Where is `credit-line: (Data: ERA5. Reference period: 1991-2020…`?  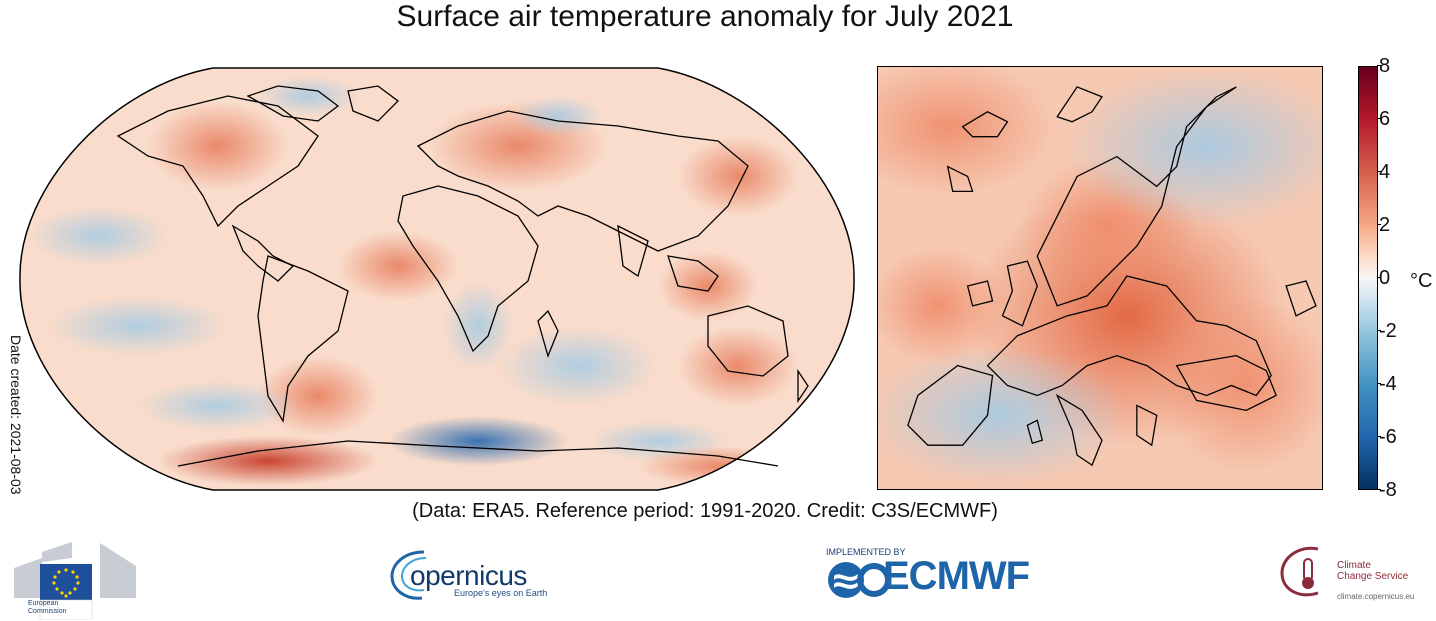
credit-line: (Data: ERA5. Reference period: 1991-2020… is located at coordinates (705, 511).